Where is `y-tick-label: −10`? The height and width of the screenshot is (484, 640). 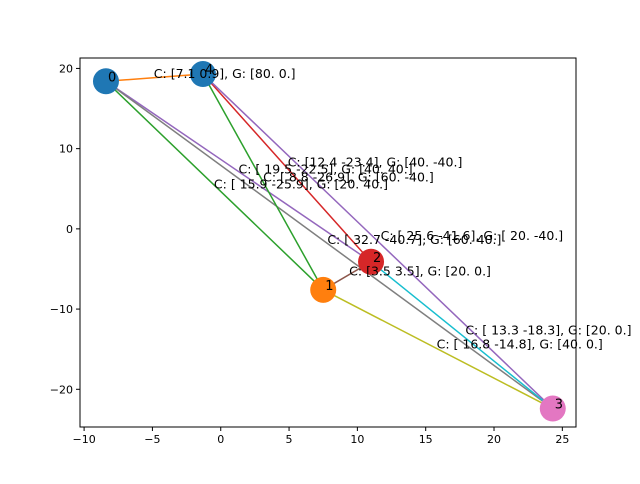 y-tick-label: −10 is located at coordinates (61, 309).